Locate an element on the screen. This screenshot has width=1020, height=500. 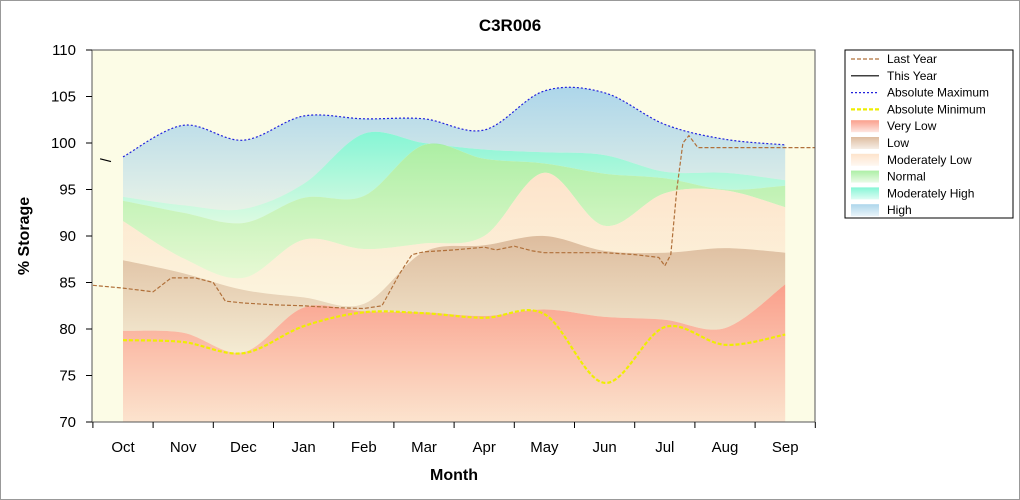
x-tick-label: Apr is located at coordinates (484, 447).